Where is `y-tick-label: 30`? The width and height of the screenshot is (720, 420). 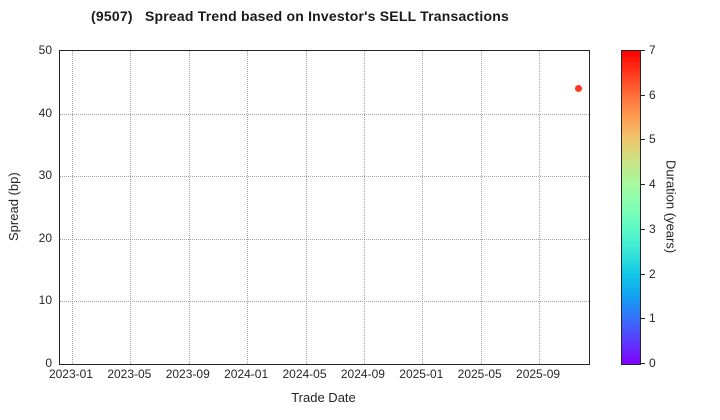
y-tick-label: 30 is located at coordinates (45, 175).